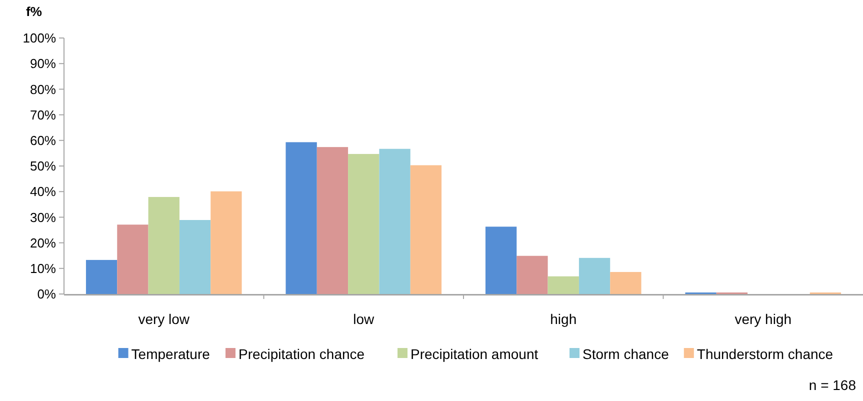  What do you see at coordinates (43, 64) in the screenshot?
I see `y-tick-label: 90%` at bounding box center [43, 64].